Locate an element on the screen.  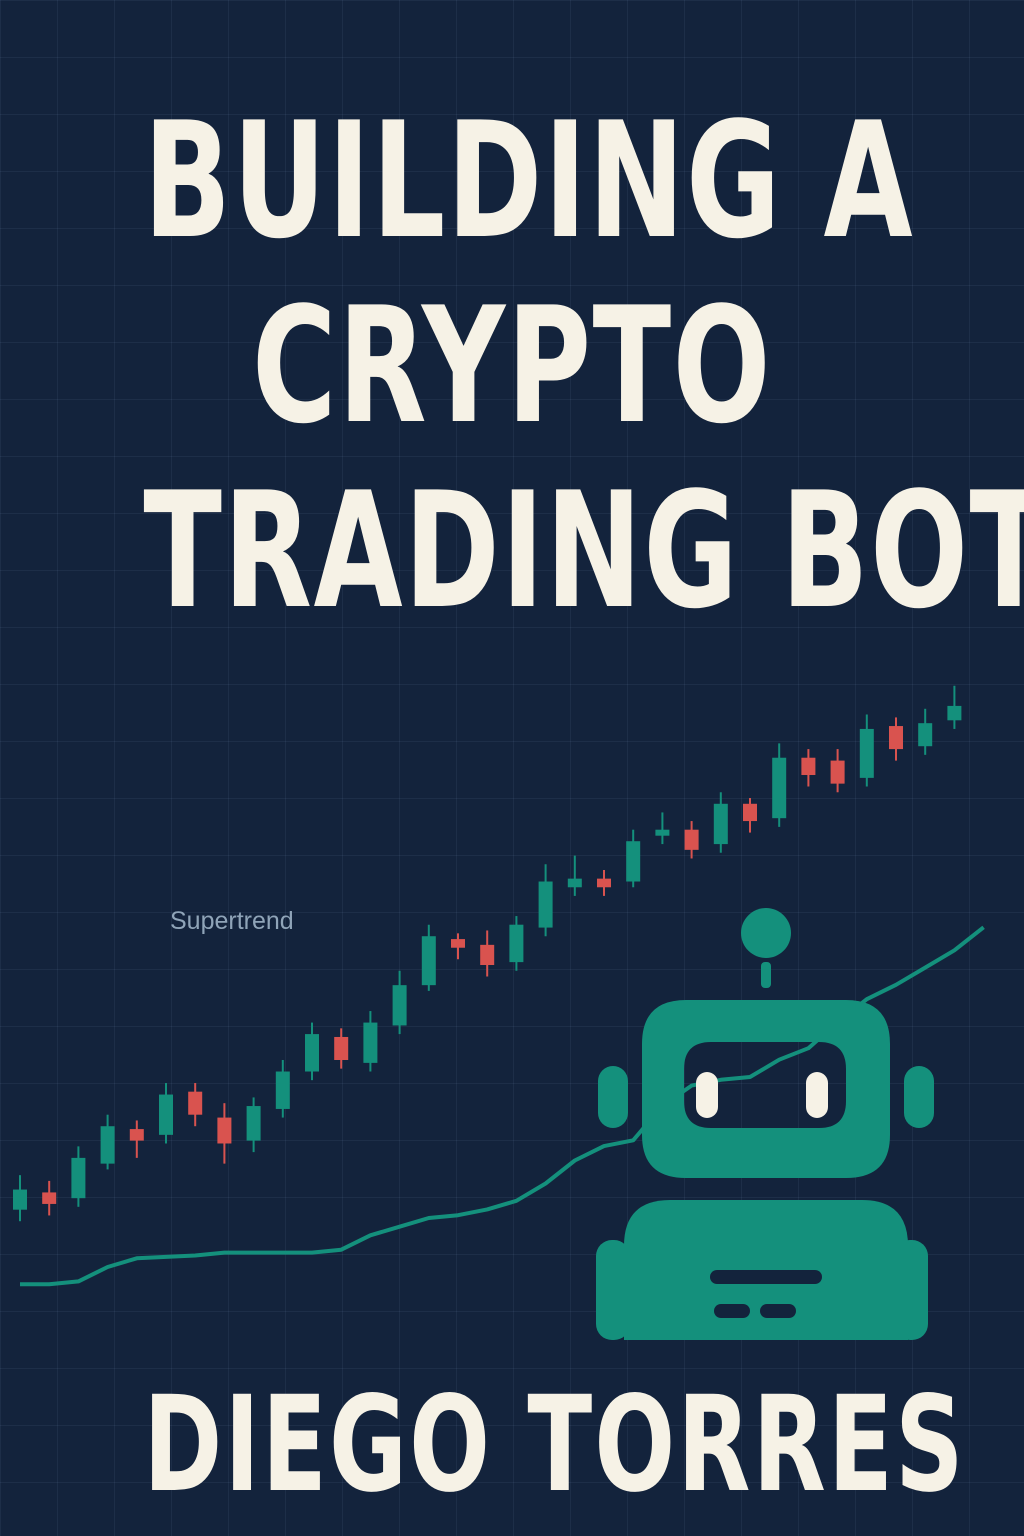
title-line-2: CRYPTO is located at coordinates (512, 365).